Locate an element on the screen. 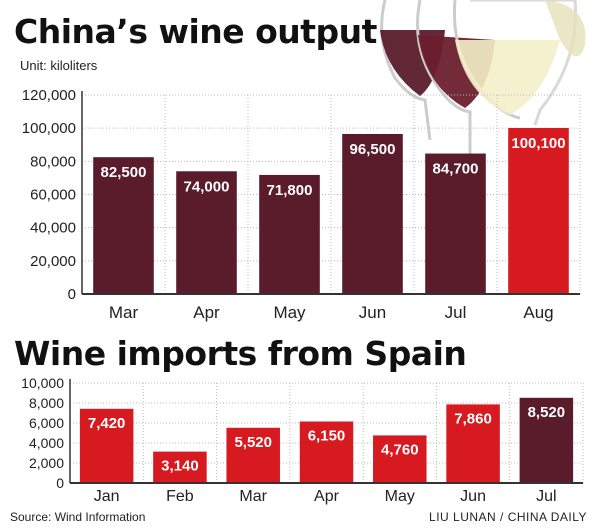  y-tick-label: 4,000 is located at coordinates (46, 443).